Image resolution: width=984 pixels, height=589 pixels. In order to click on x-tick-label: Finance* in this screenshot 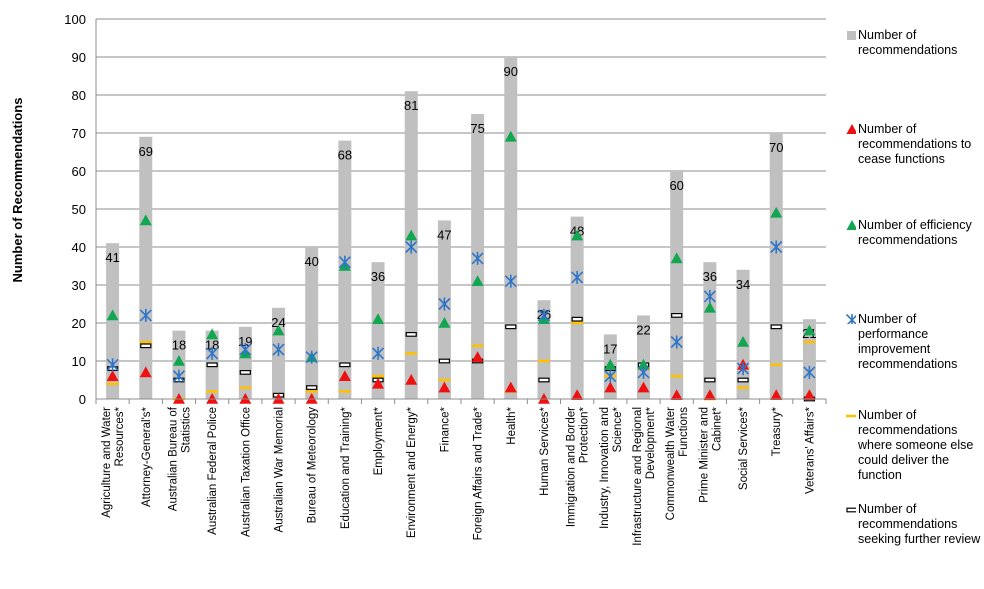, I will do `click(445, 429)`.